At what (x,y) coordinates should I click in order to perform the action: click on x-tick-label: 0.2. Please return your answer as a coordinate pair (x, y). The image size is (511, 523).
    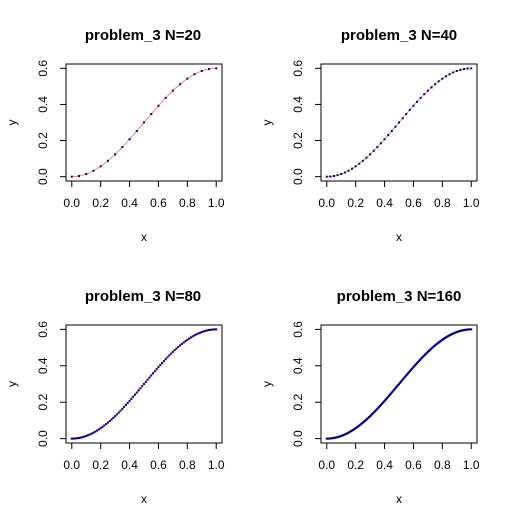
    Looking at the image, I should click on (100, 465).